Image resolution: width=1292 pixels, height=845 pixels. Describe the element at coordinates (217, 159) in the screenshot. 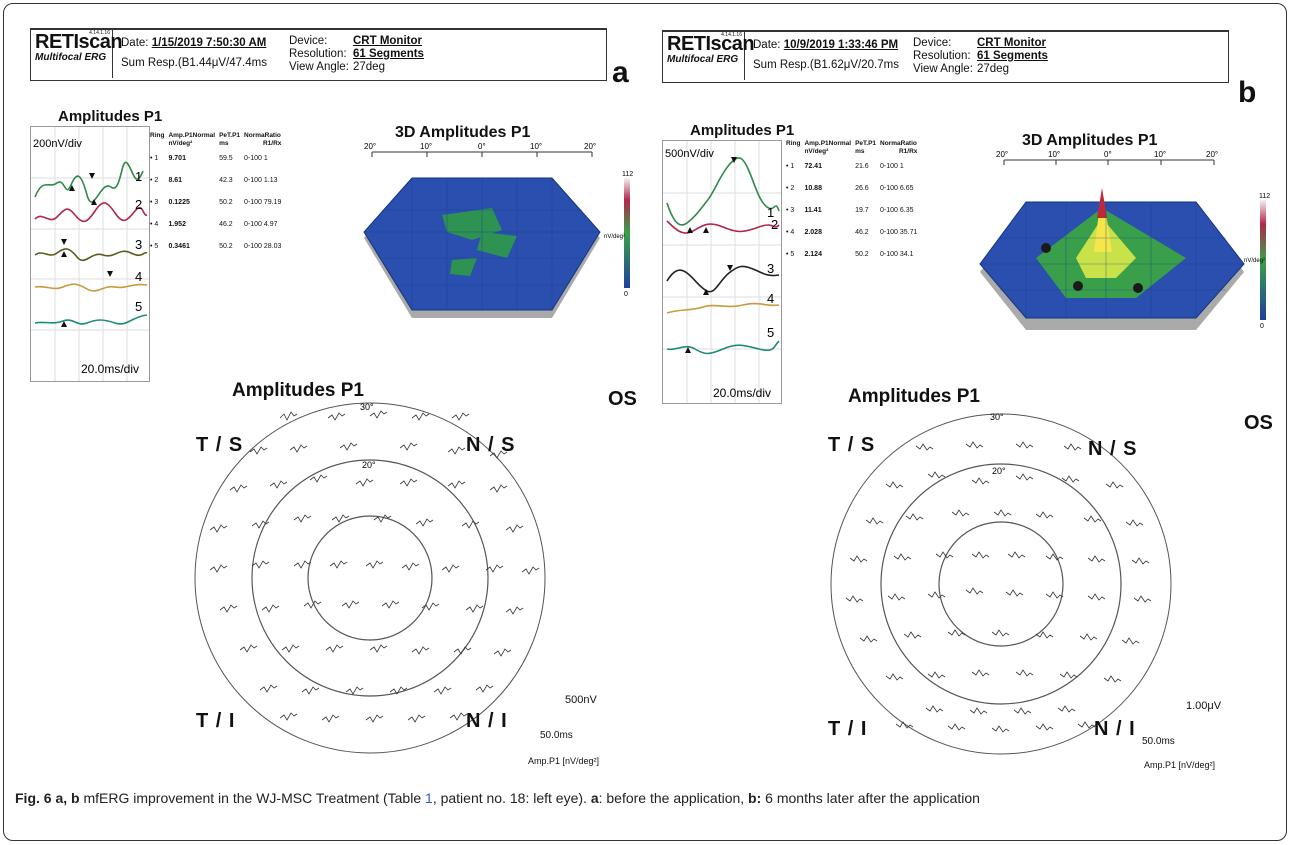

I see `table-row: • 1 9.701 59.5 0-100 1` at that location.